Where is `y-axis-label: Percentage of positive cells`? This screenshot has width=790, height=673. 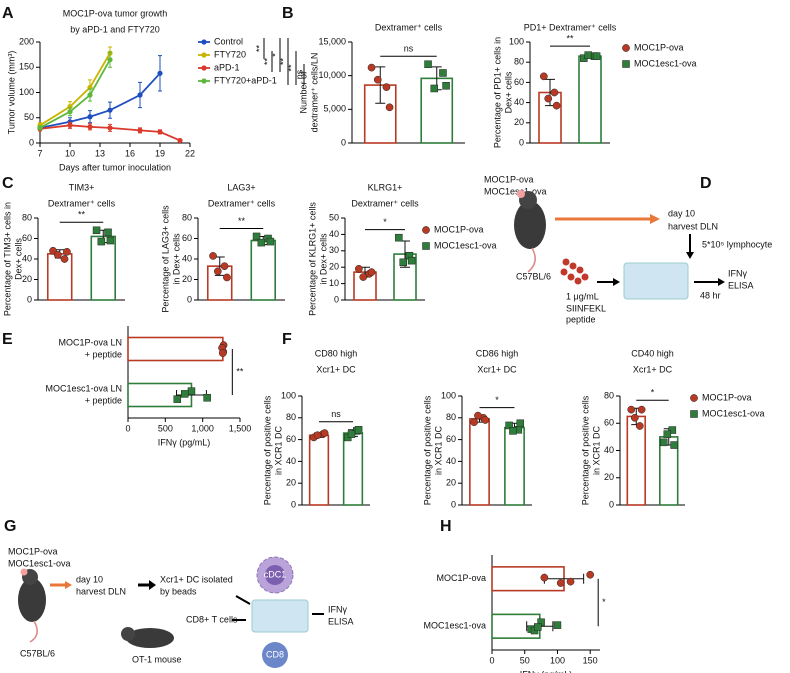 y-axis-label: Percentage of positive cells is located at coordinates (427, 450).